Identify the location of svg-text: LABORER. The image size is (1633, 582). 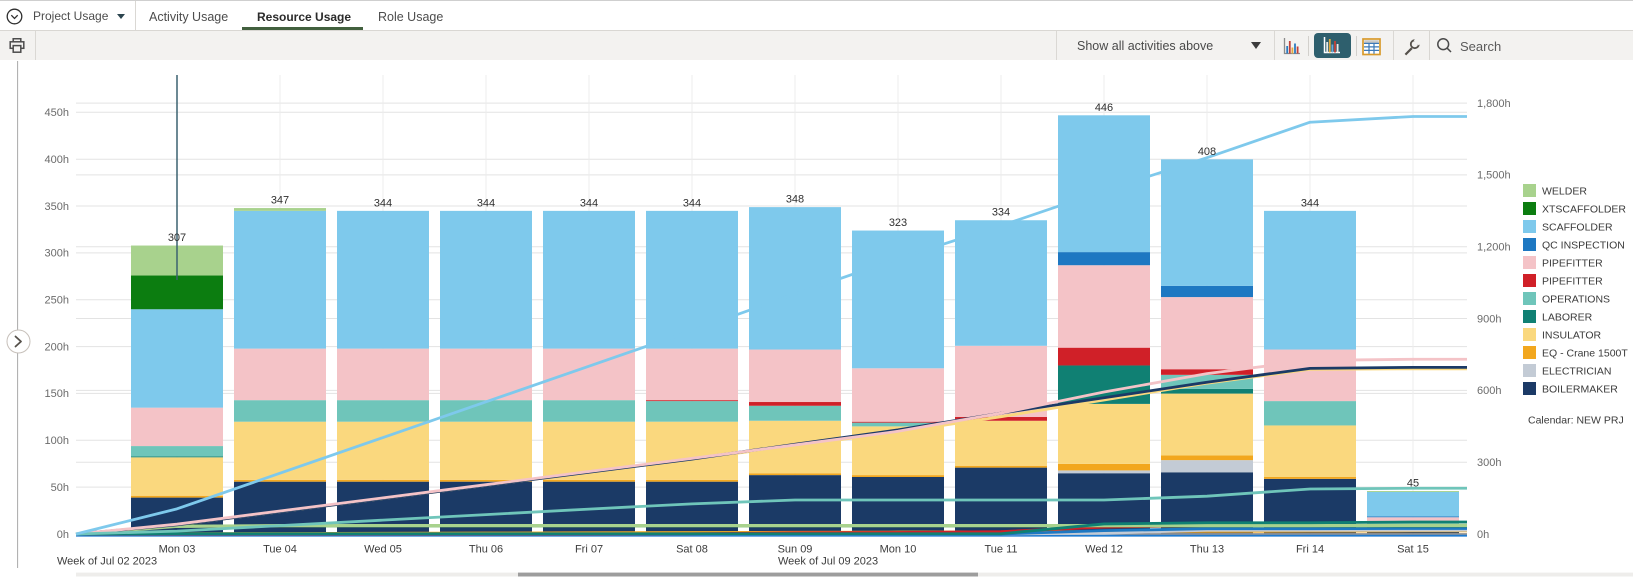
(1567, 317).